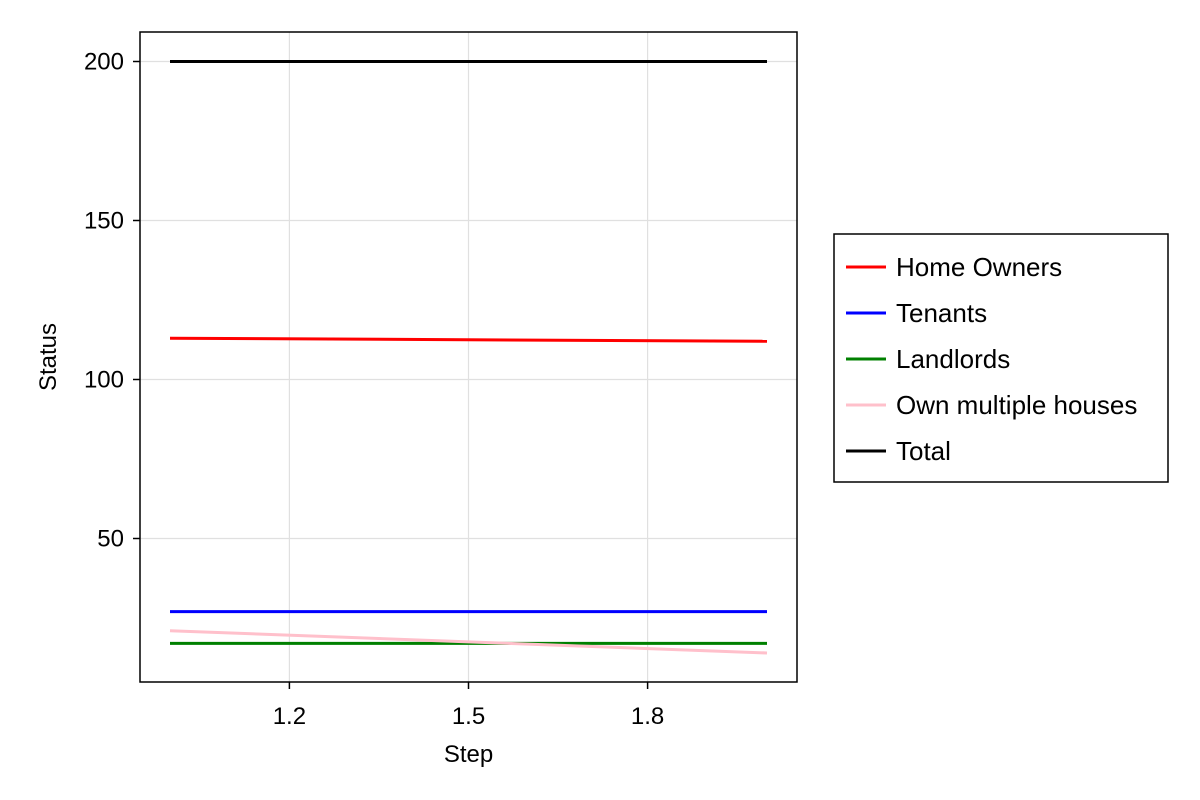 The height and width of the screenshot is (800, 1200). I want to click on y-axis-label: Status, so click(48, 357).